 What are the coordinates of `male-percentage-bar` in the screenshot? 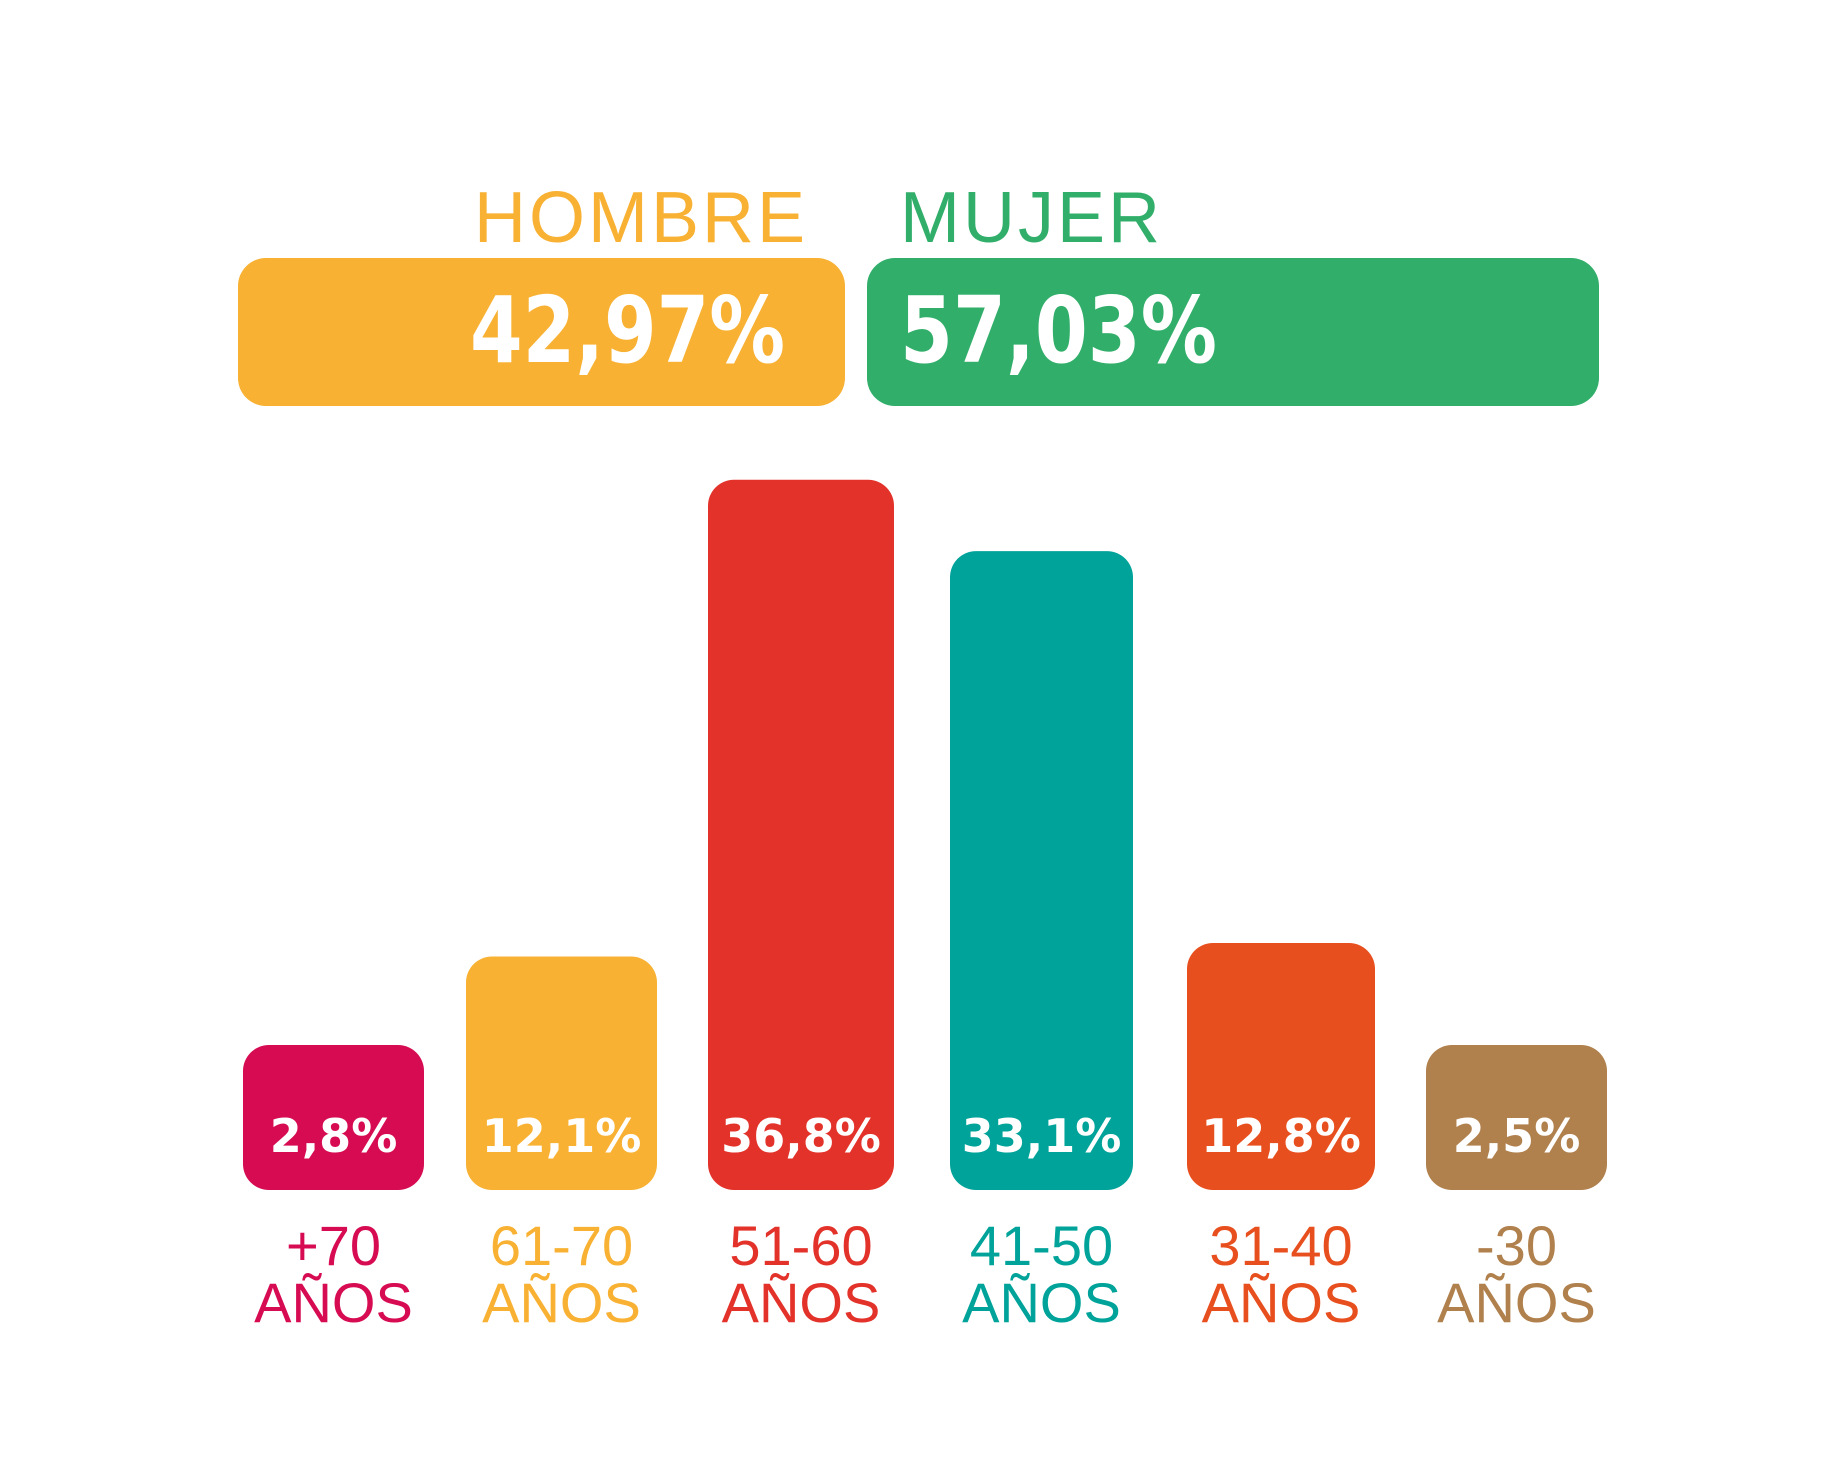 It's located at (541, 332).